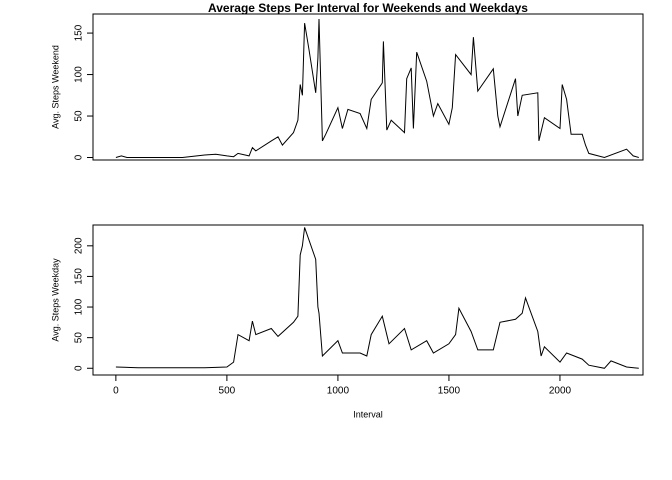 The width and height of the screenshot is (672, 480). I want to click on x-tick-label: 0, so click(116, 391).